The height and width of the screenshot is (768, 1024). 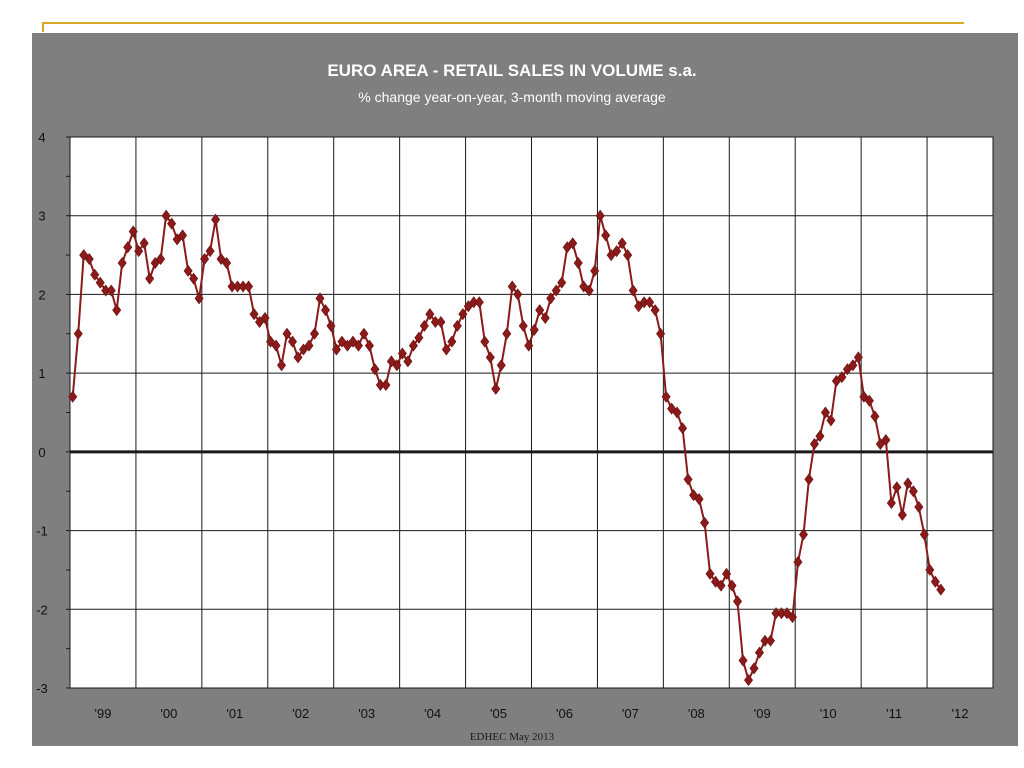 I want to click on y-tick-label: 2, so click(x=41, y=294).